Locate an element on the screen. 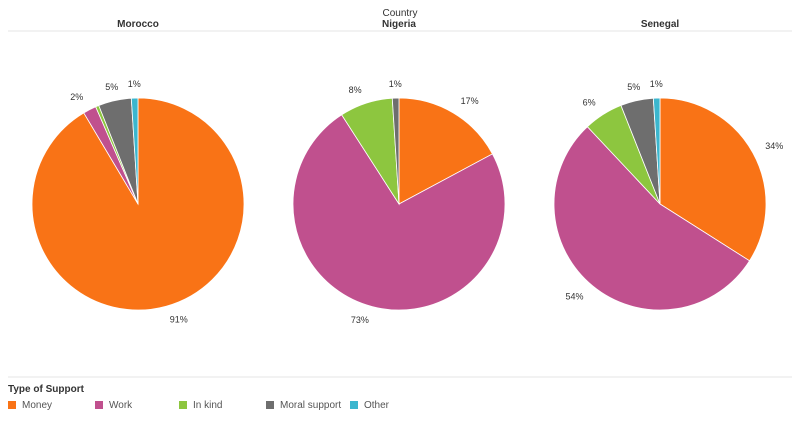  legend-item-other: Other is located at coordinates (369, 405).